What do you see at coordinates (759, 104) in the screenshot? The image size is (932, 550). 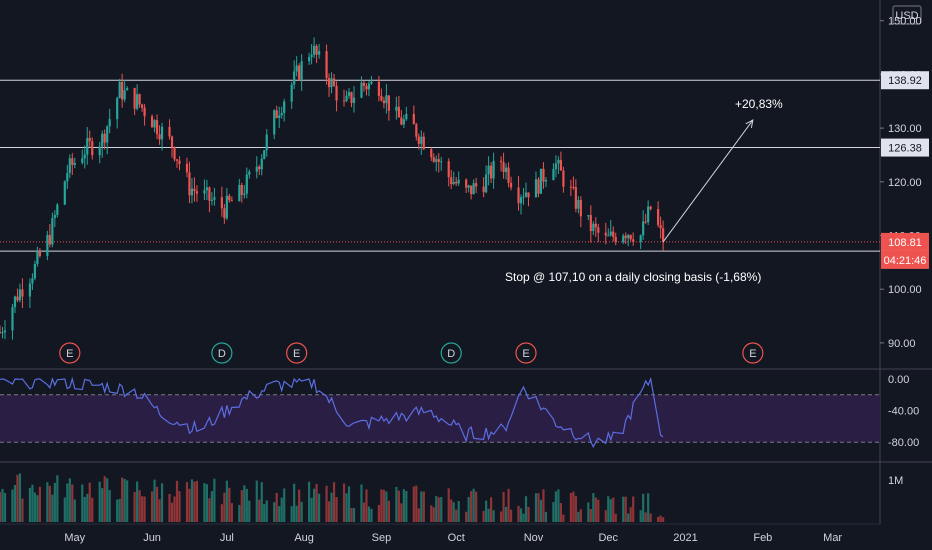 I see `target-annotation: +20,83%` at bounding box center [759, 104].